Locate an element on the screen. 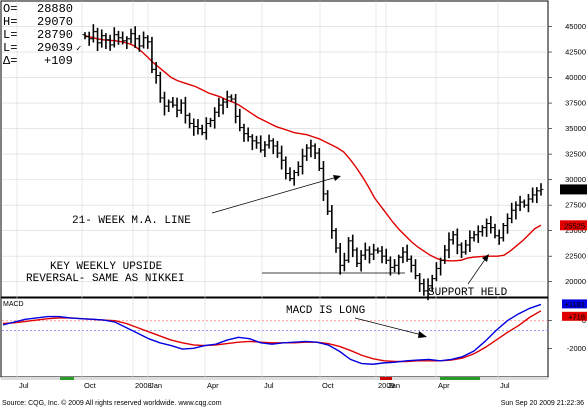 The height and width of the screenshot is (409, 587). y-tick-label-5: 32500 is located at coordinates (575, 154).